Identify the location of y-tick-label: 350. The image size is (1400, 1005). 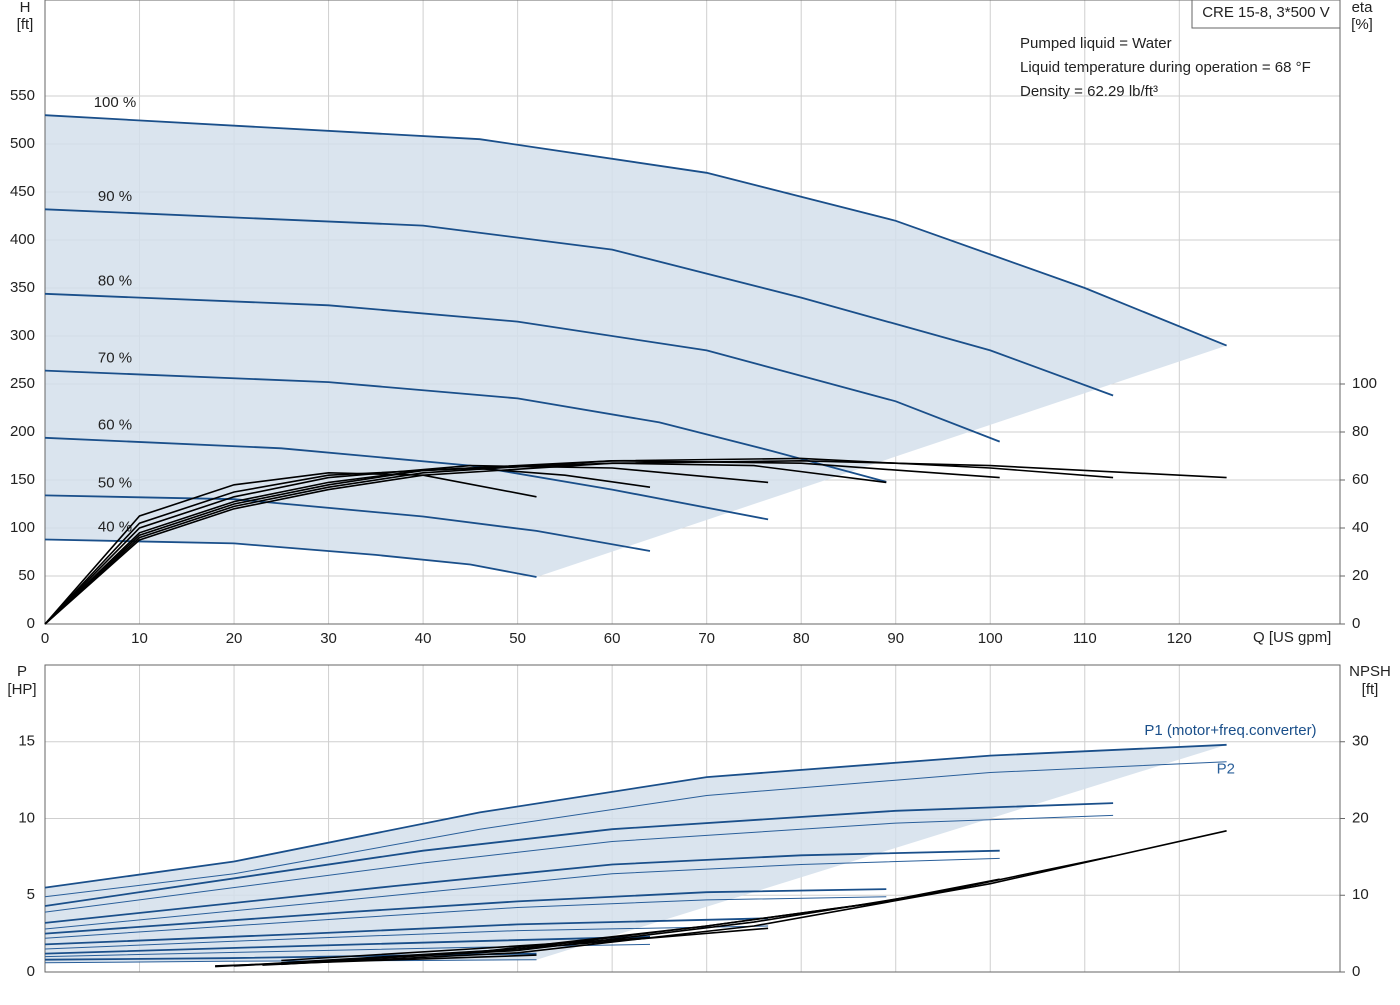
(22, 287).